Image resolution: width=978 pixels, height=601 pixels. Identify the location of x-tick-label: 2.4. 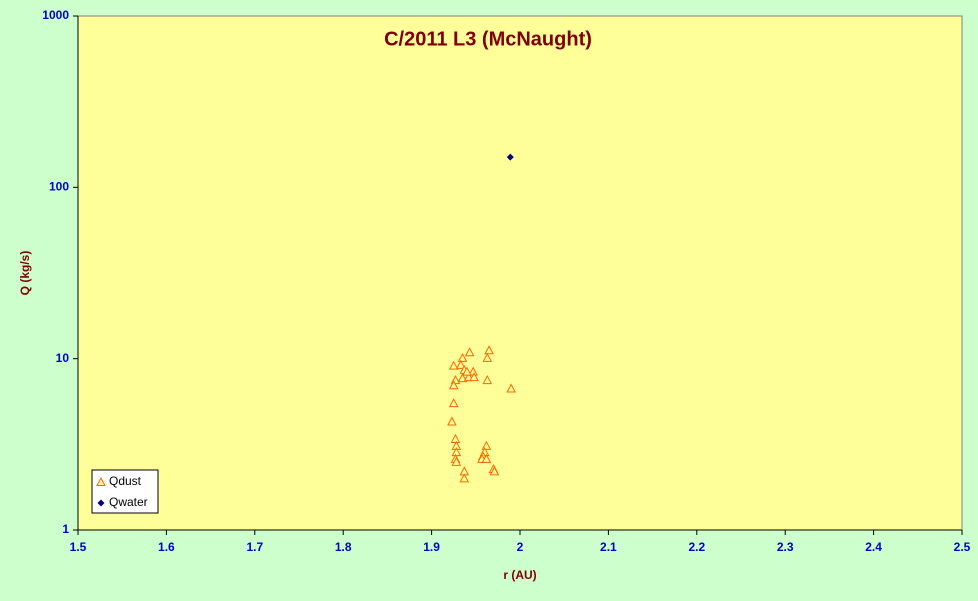
(873, 547).